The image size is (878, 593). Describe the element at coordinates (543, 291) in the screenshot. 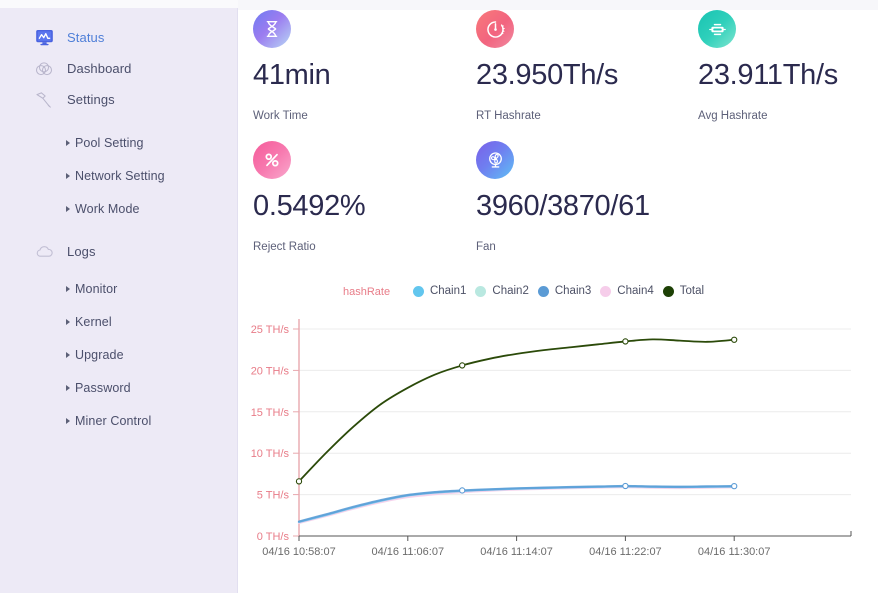

I see `legend-dot-chain3` at that location.